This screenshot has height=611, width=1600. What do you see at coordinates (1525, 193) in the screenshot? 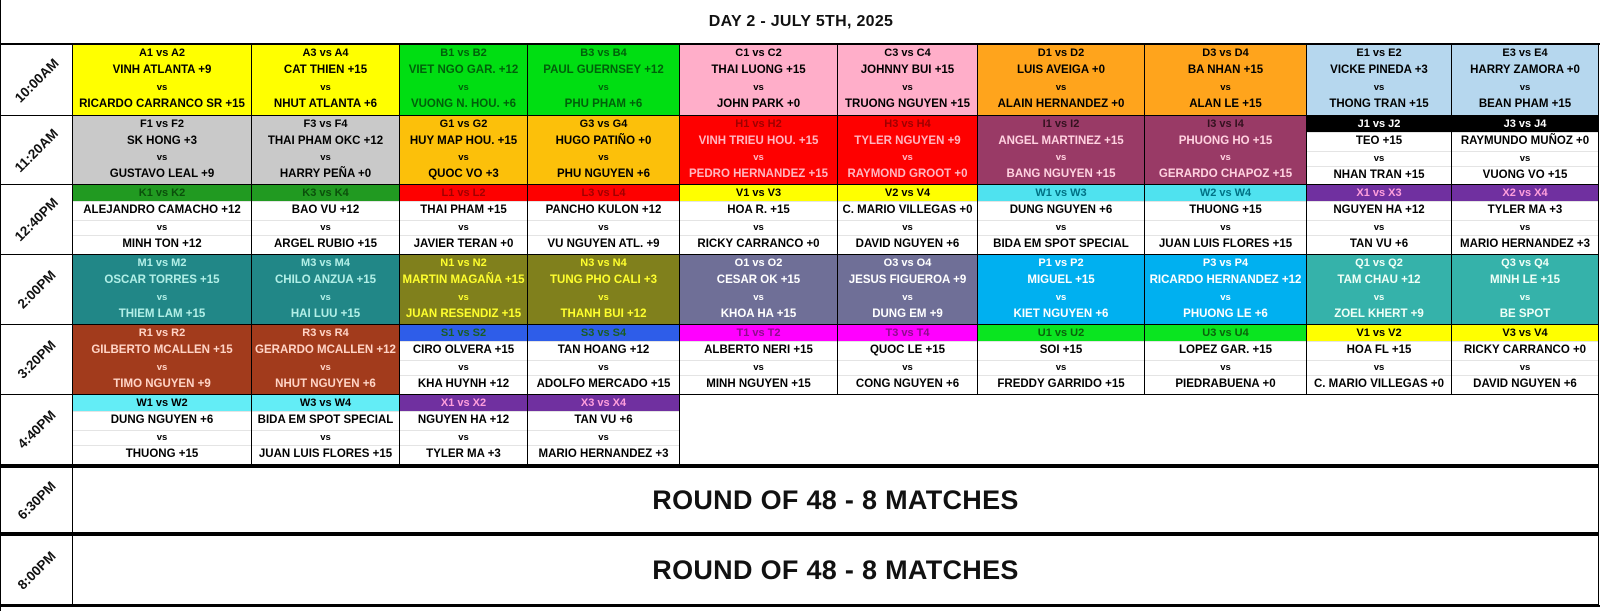
I see `match-code: X2 vs X4` at bounding box center [1525, 193].